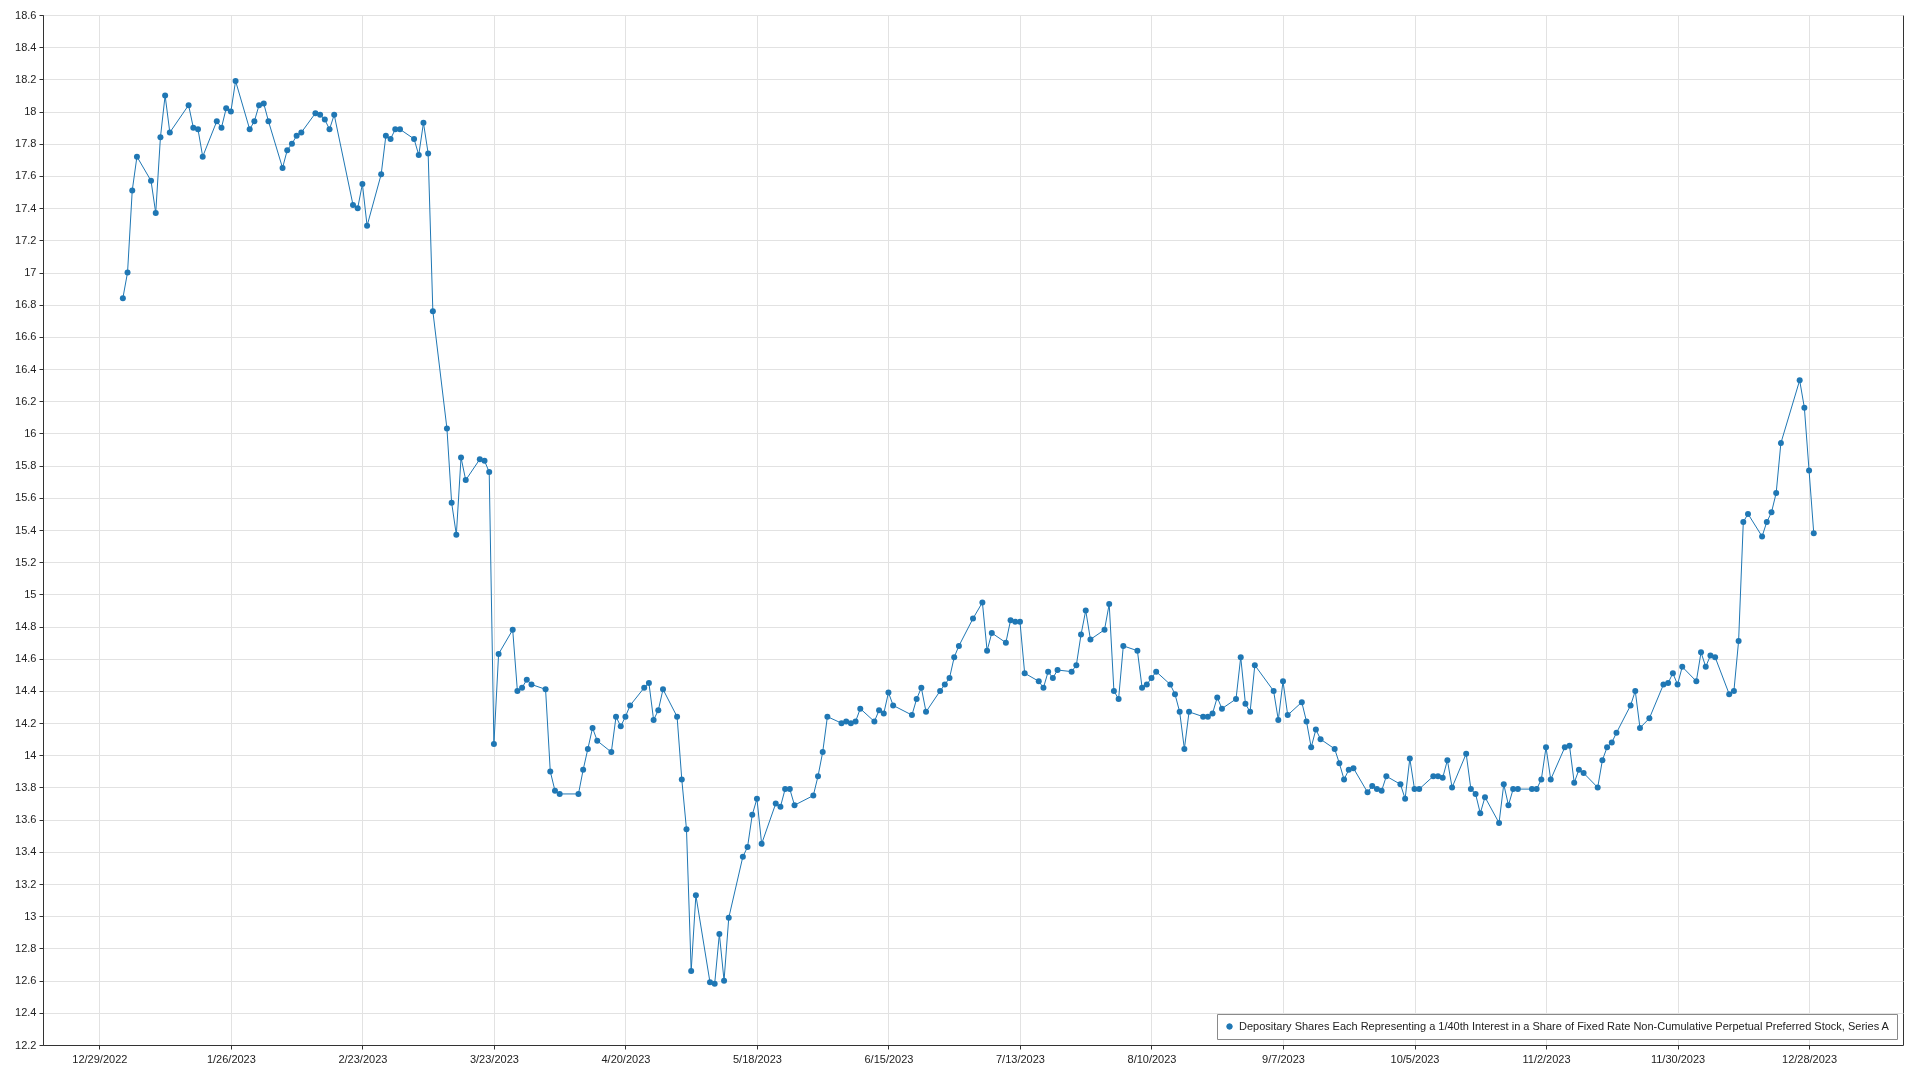  I want to click on y-tick-label: 17.6, so click(26, 175).